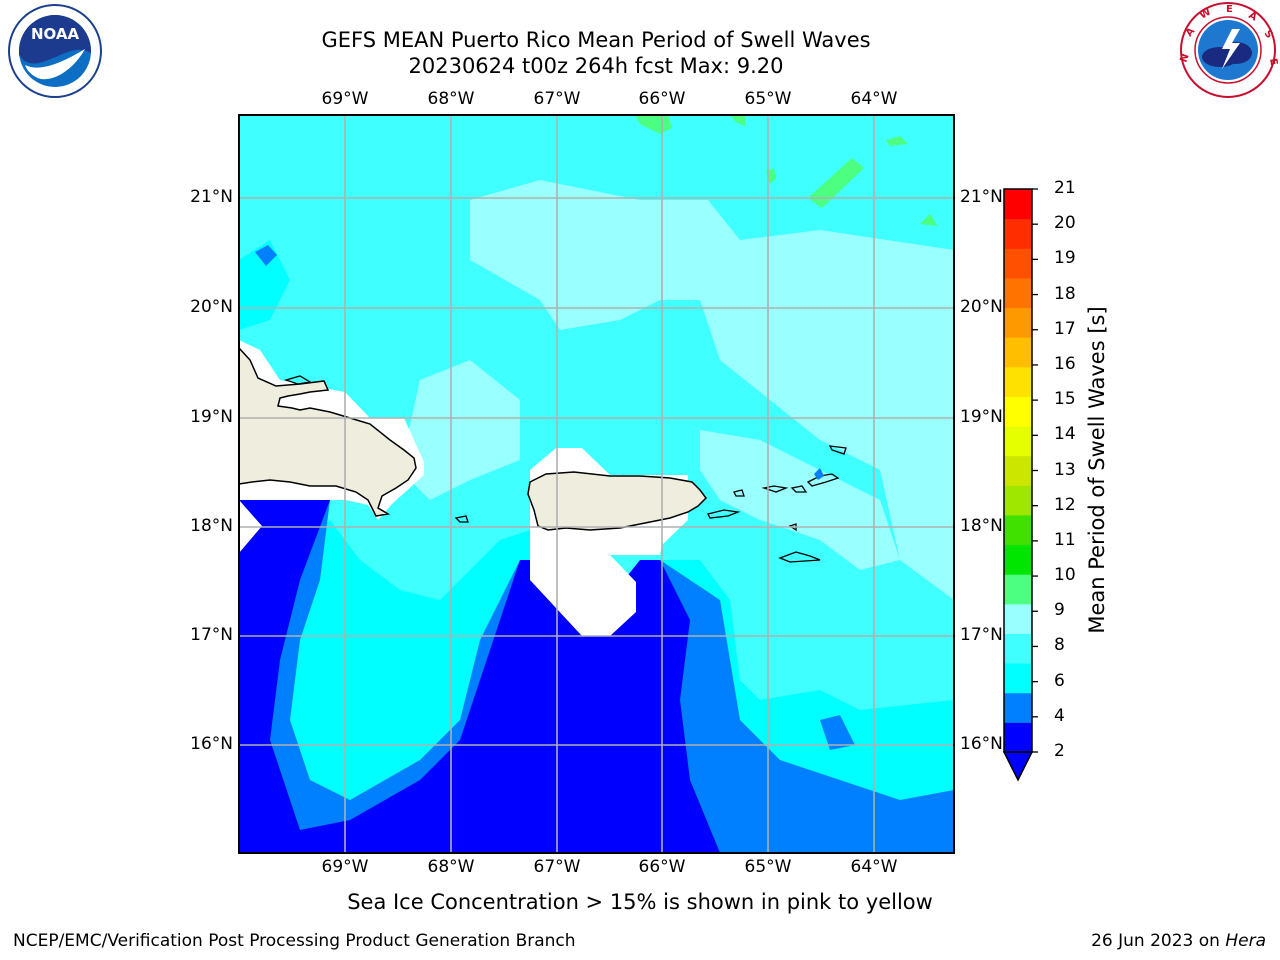 The width and height of the screenshot is (1280, 960). What do you see at coordinates (211, 526) in the screenshot?
I see `lat-label-left: 18°N` at bounding box center [211, 526].